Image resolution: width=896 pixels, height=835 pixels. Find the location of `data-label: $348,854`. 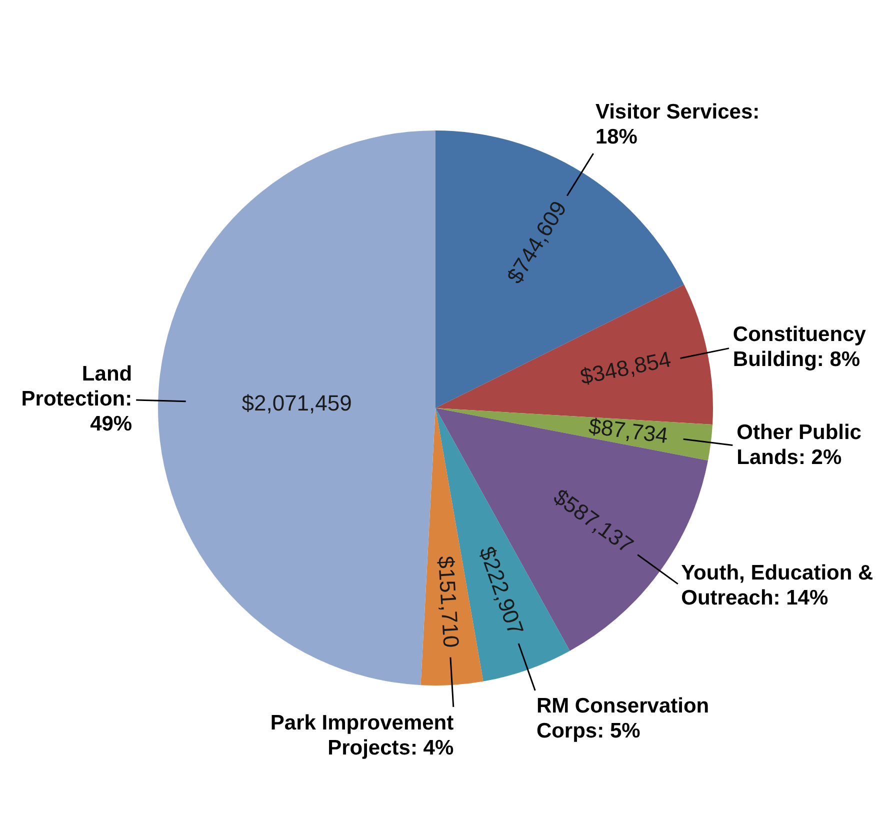

data-label: $348,854 is located at coordinates (625, 368).